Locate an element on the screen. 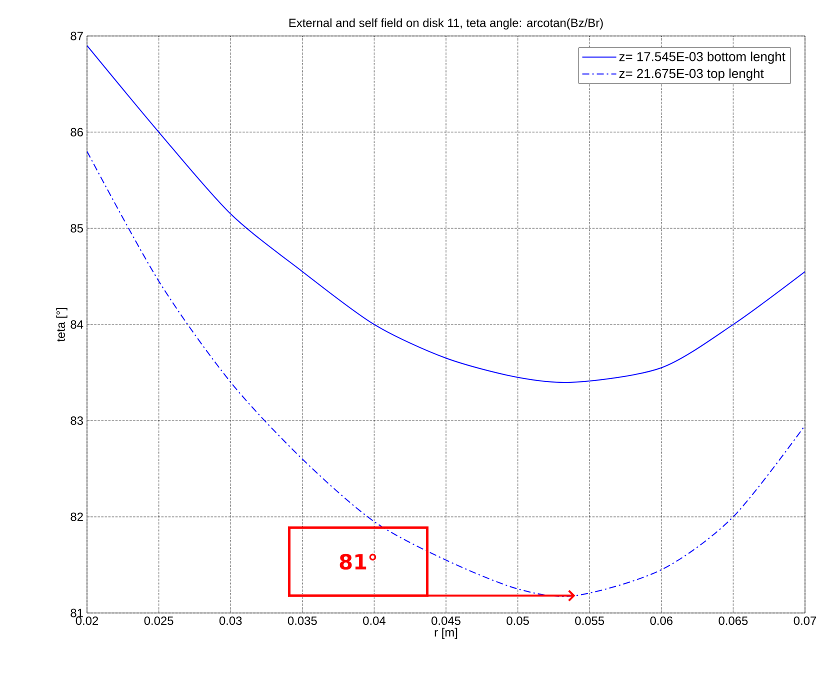 Image resolution: width=835 pixels, height=673 pixels. x-tick-label: 0.045 is located at coordinates (446, 620).